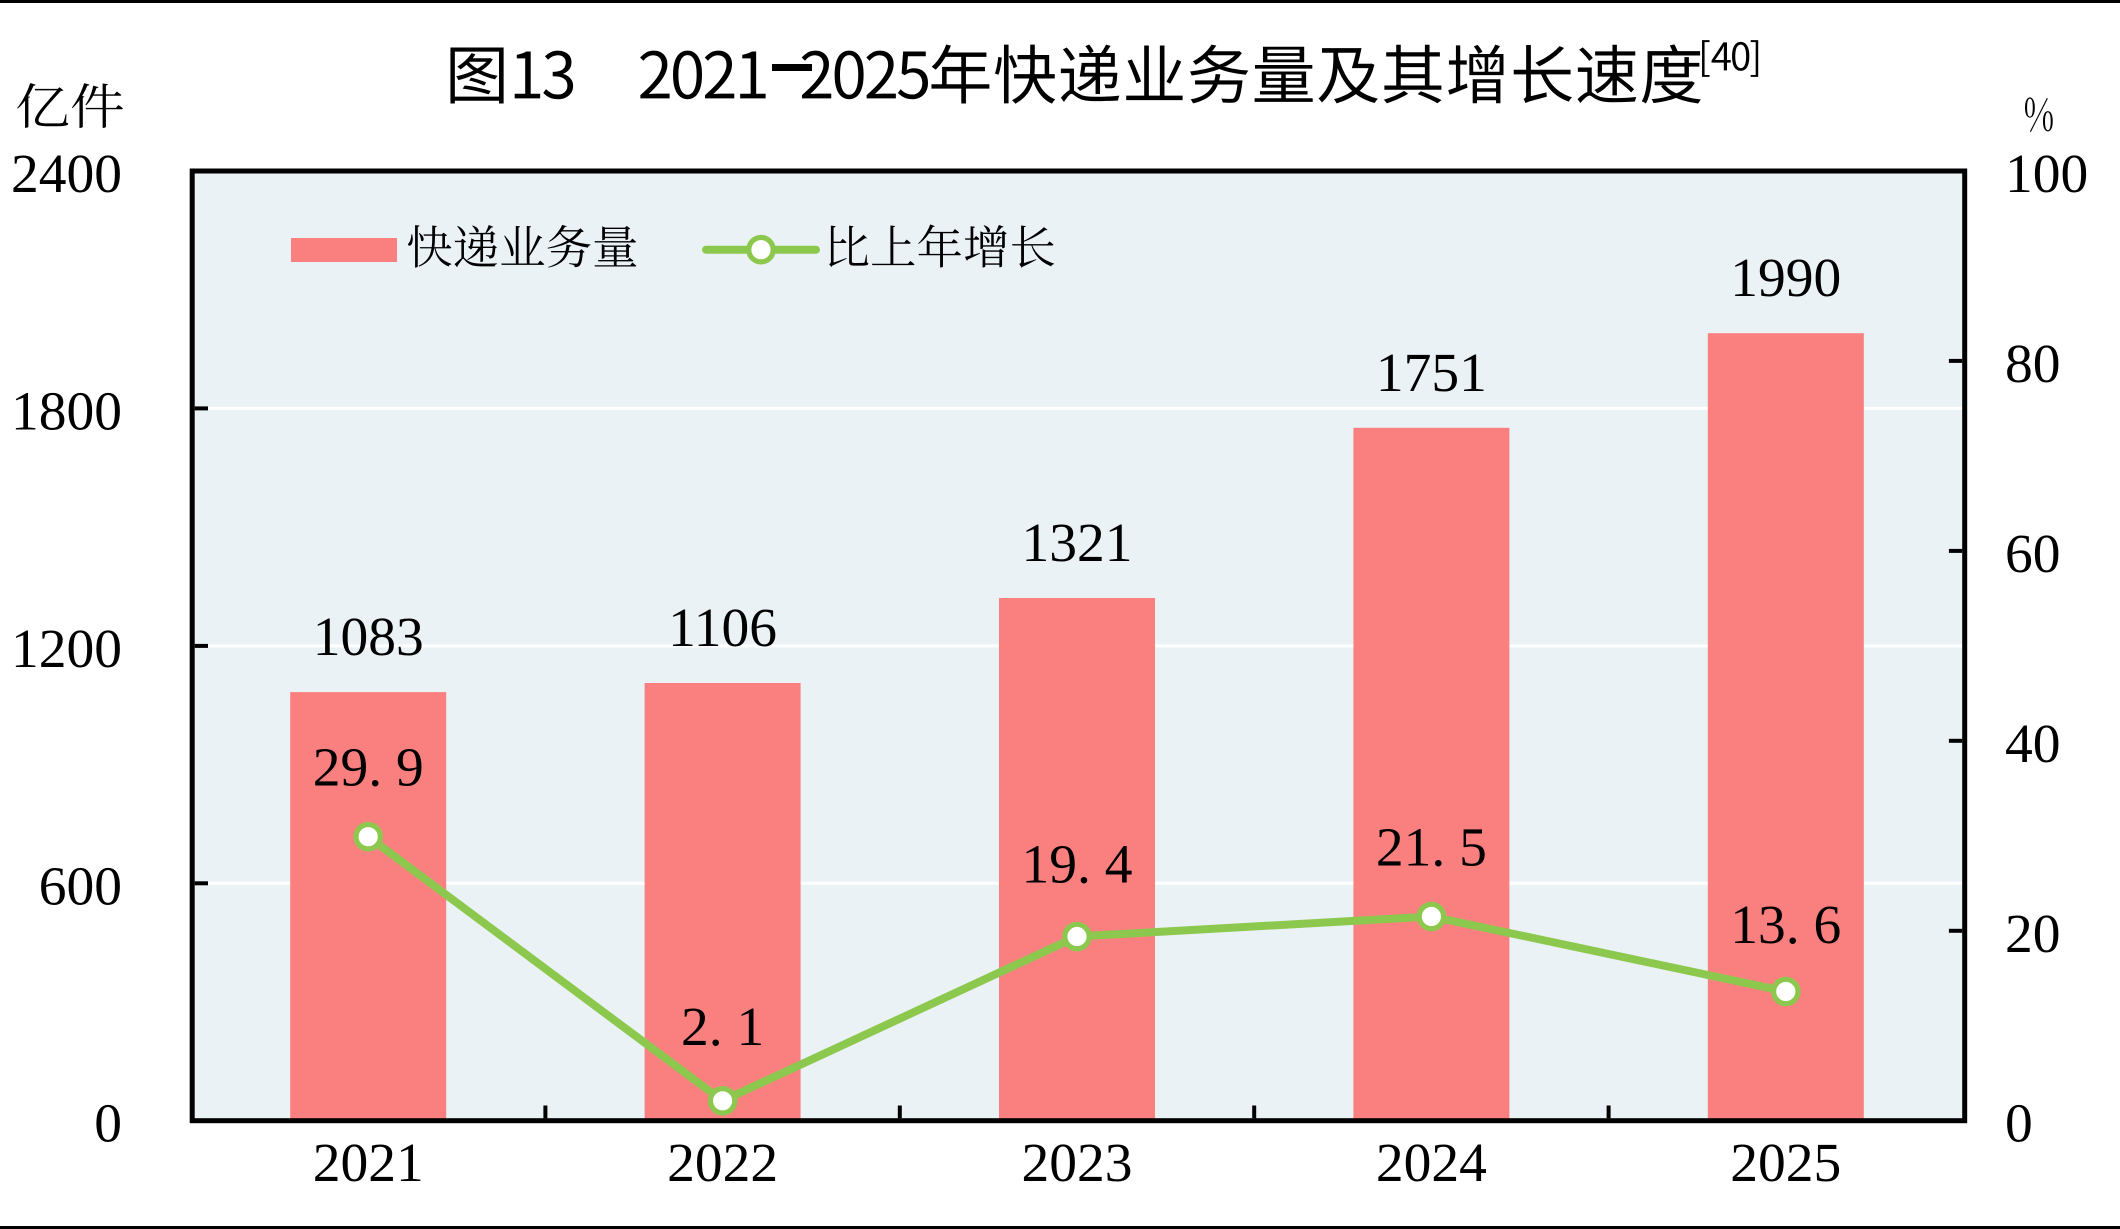 The width and height of the screenshot is (2120, 1229). What do you see at coordinates (80, 886) in the screenshot?
I see `svg-text: 600` at bounding box center [80, 886].